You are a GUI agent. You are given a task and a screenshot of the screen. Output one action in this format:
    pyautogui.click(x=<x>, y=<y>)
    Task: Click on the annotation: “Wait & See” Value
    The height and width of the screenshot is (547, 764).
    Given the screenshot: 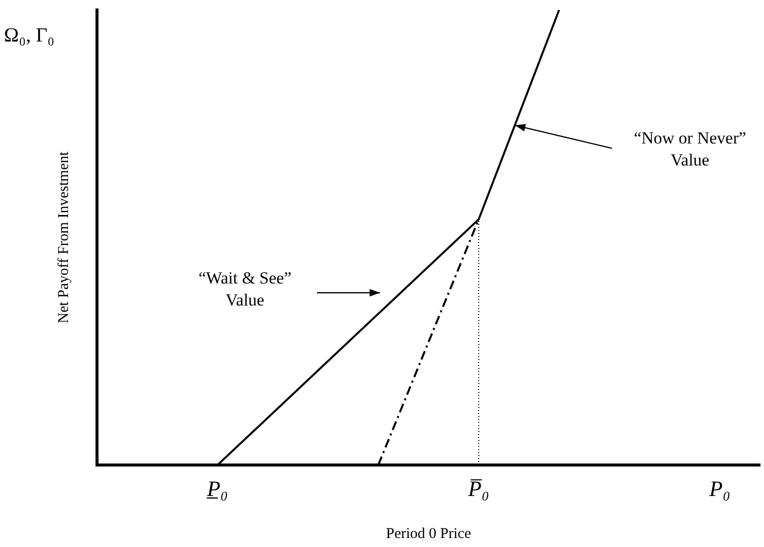 What is the action you would take?
    pyautogui.click(x=245, y=289)
    